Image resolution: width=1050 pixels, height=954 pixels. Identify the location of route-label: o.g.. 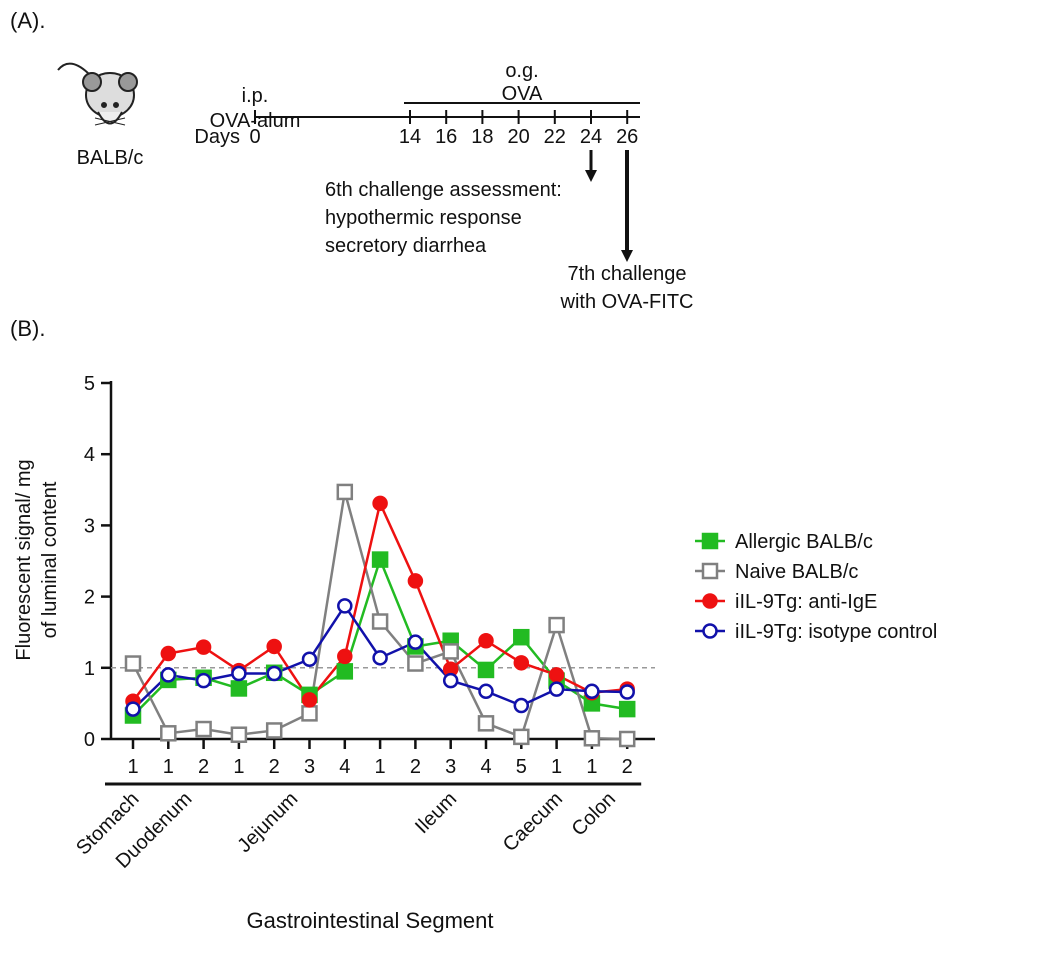
(521, 71).